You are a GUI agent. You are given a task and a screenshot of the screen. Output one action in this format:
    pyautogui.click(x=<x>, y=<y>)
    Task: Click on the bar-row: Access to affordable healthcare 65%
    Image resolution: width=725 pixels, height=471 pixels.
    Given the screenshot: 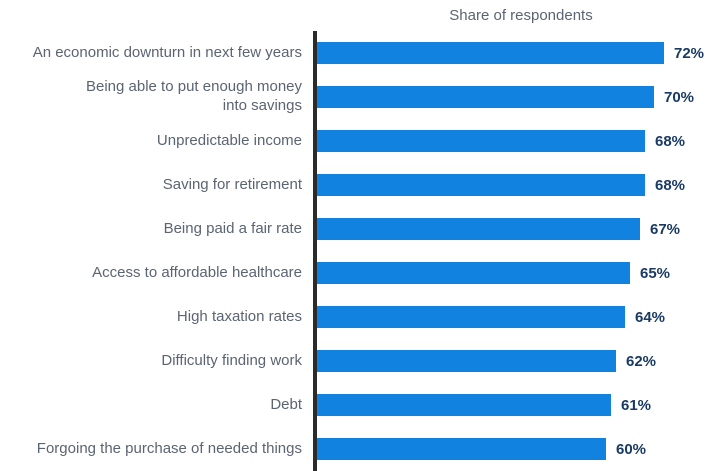 What is the action you would take?
    pyautogui.click(x=362, y=273)
    